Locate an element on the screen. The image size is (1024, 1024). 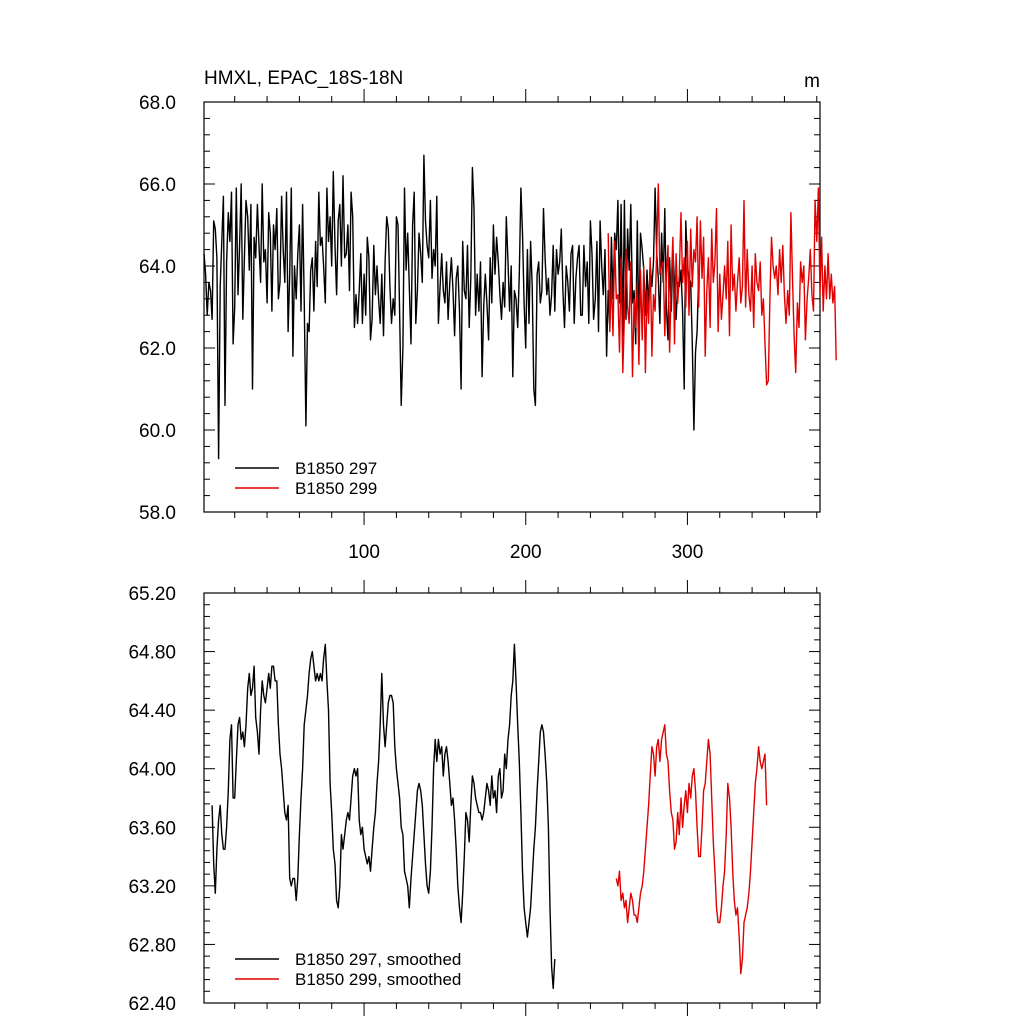
x-tick-label: 200 is located at coordinates (526, 552).